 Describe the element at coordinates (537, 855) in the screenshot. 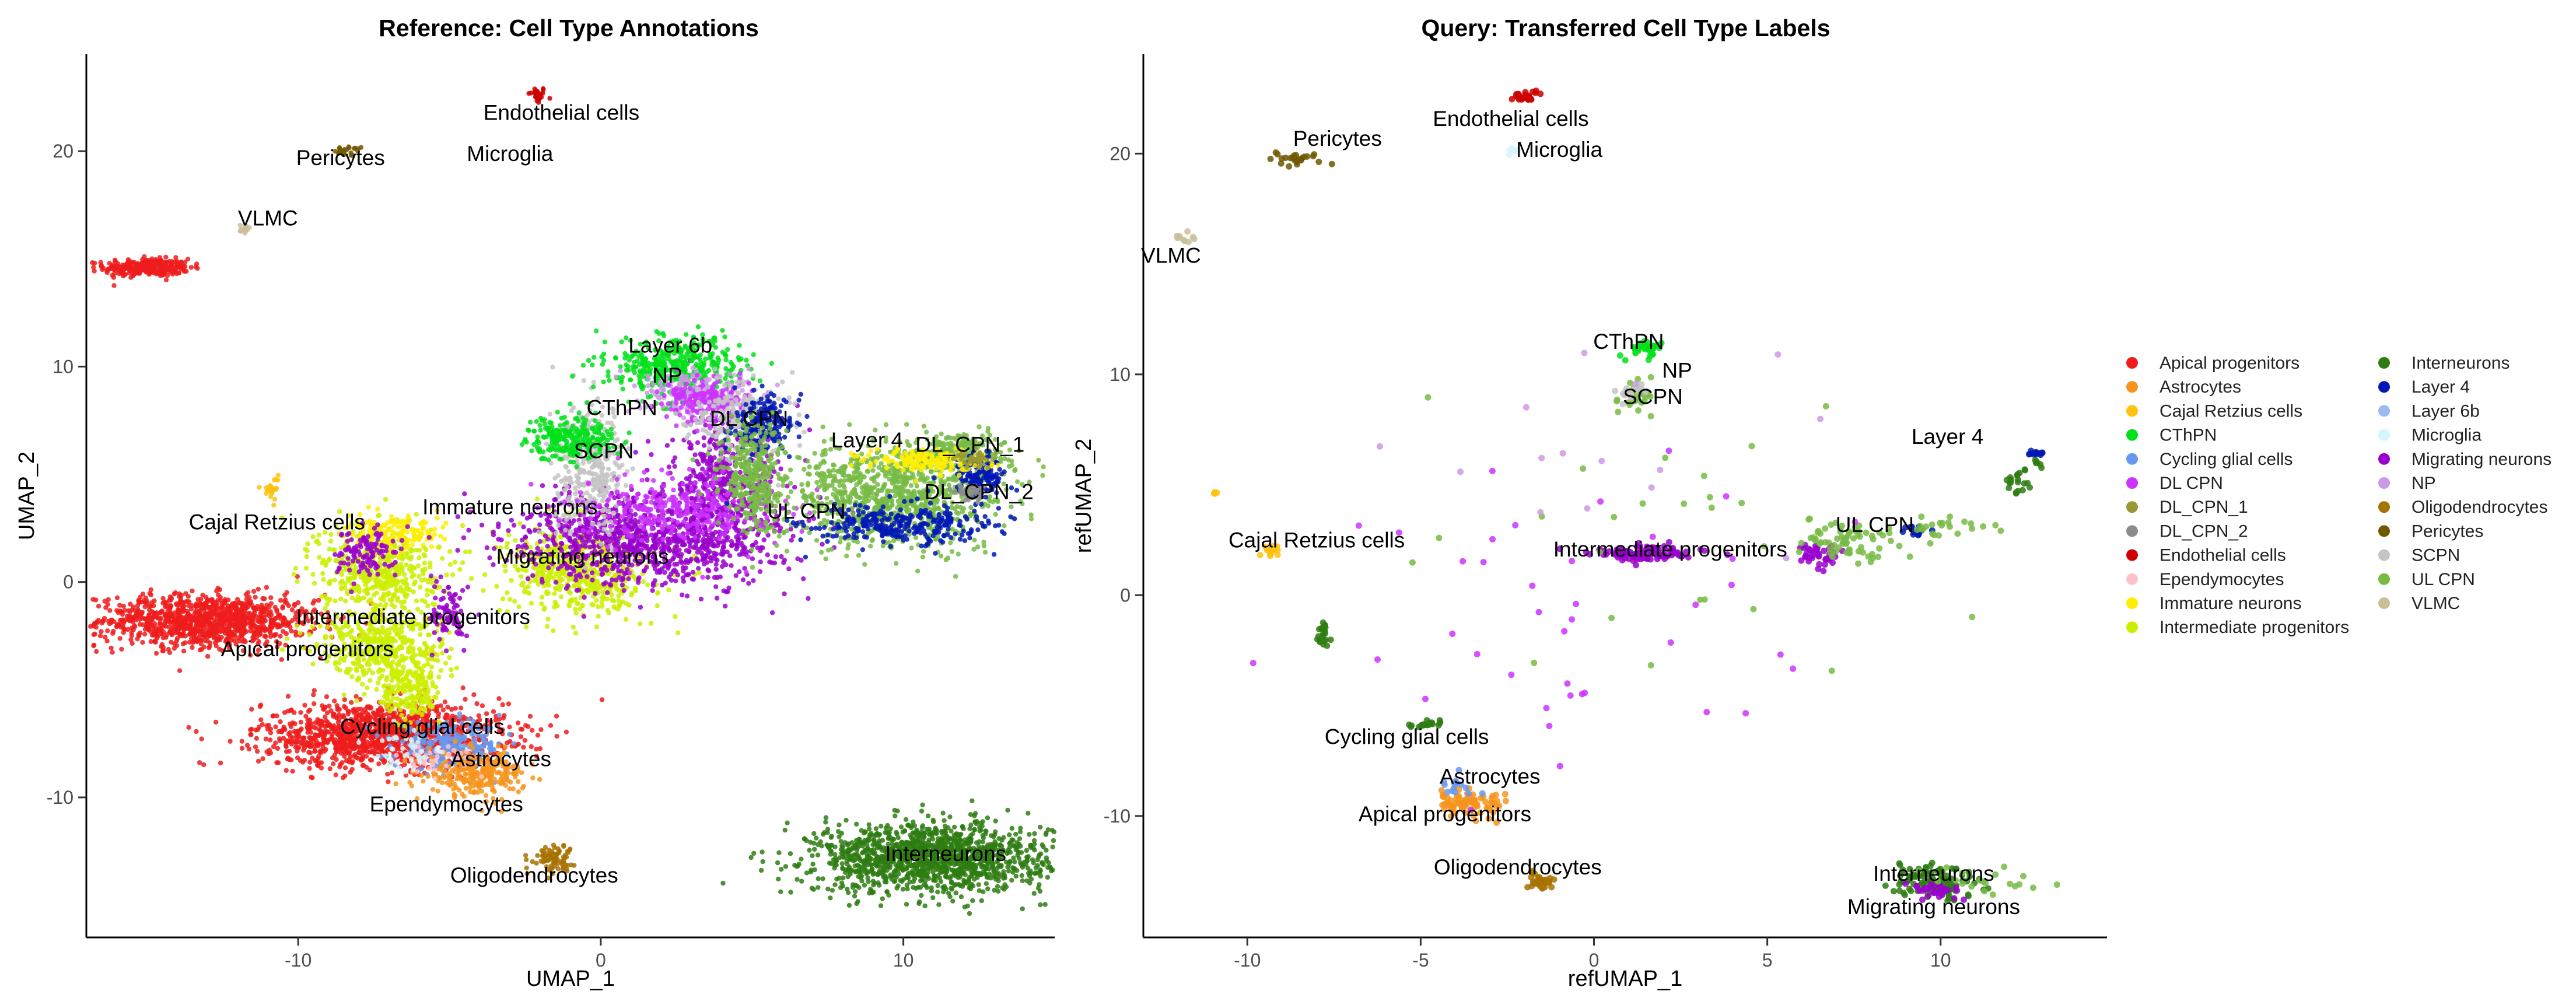

I see `point-oligodendrocytes` at that location.